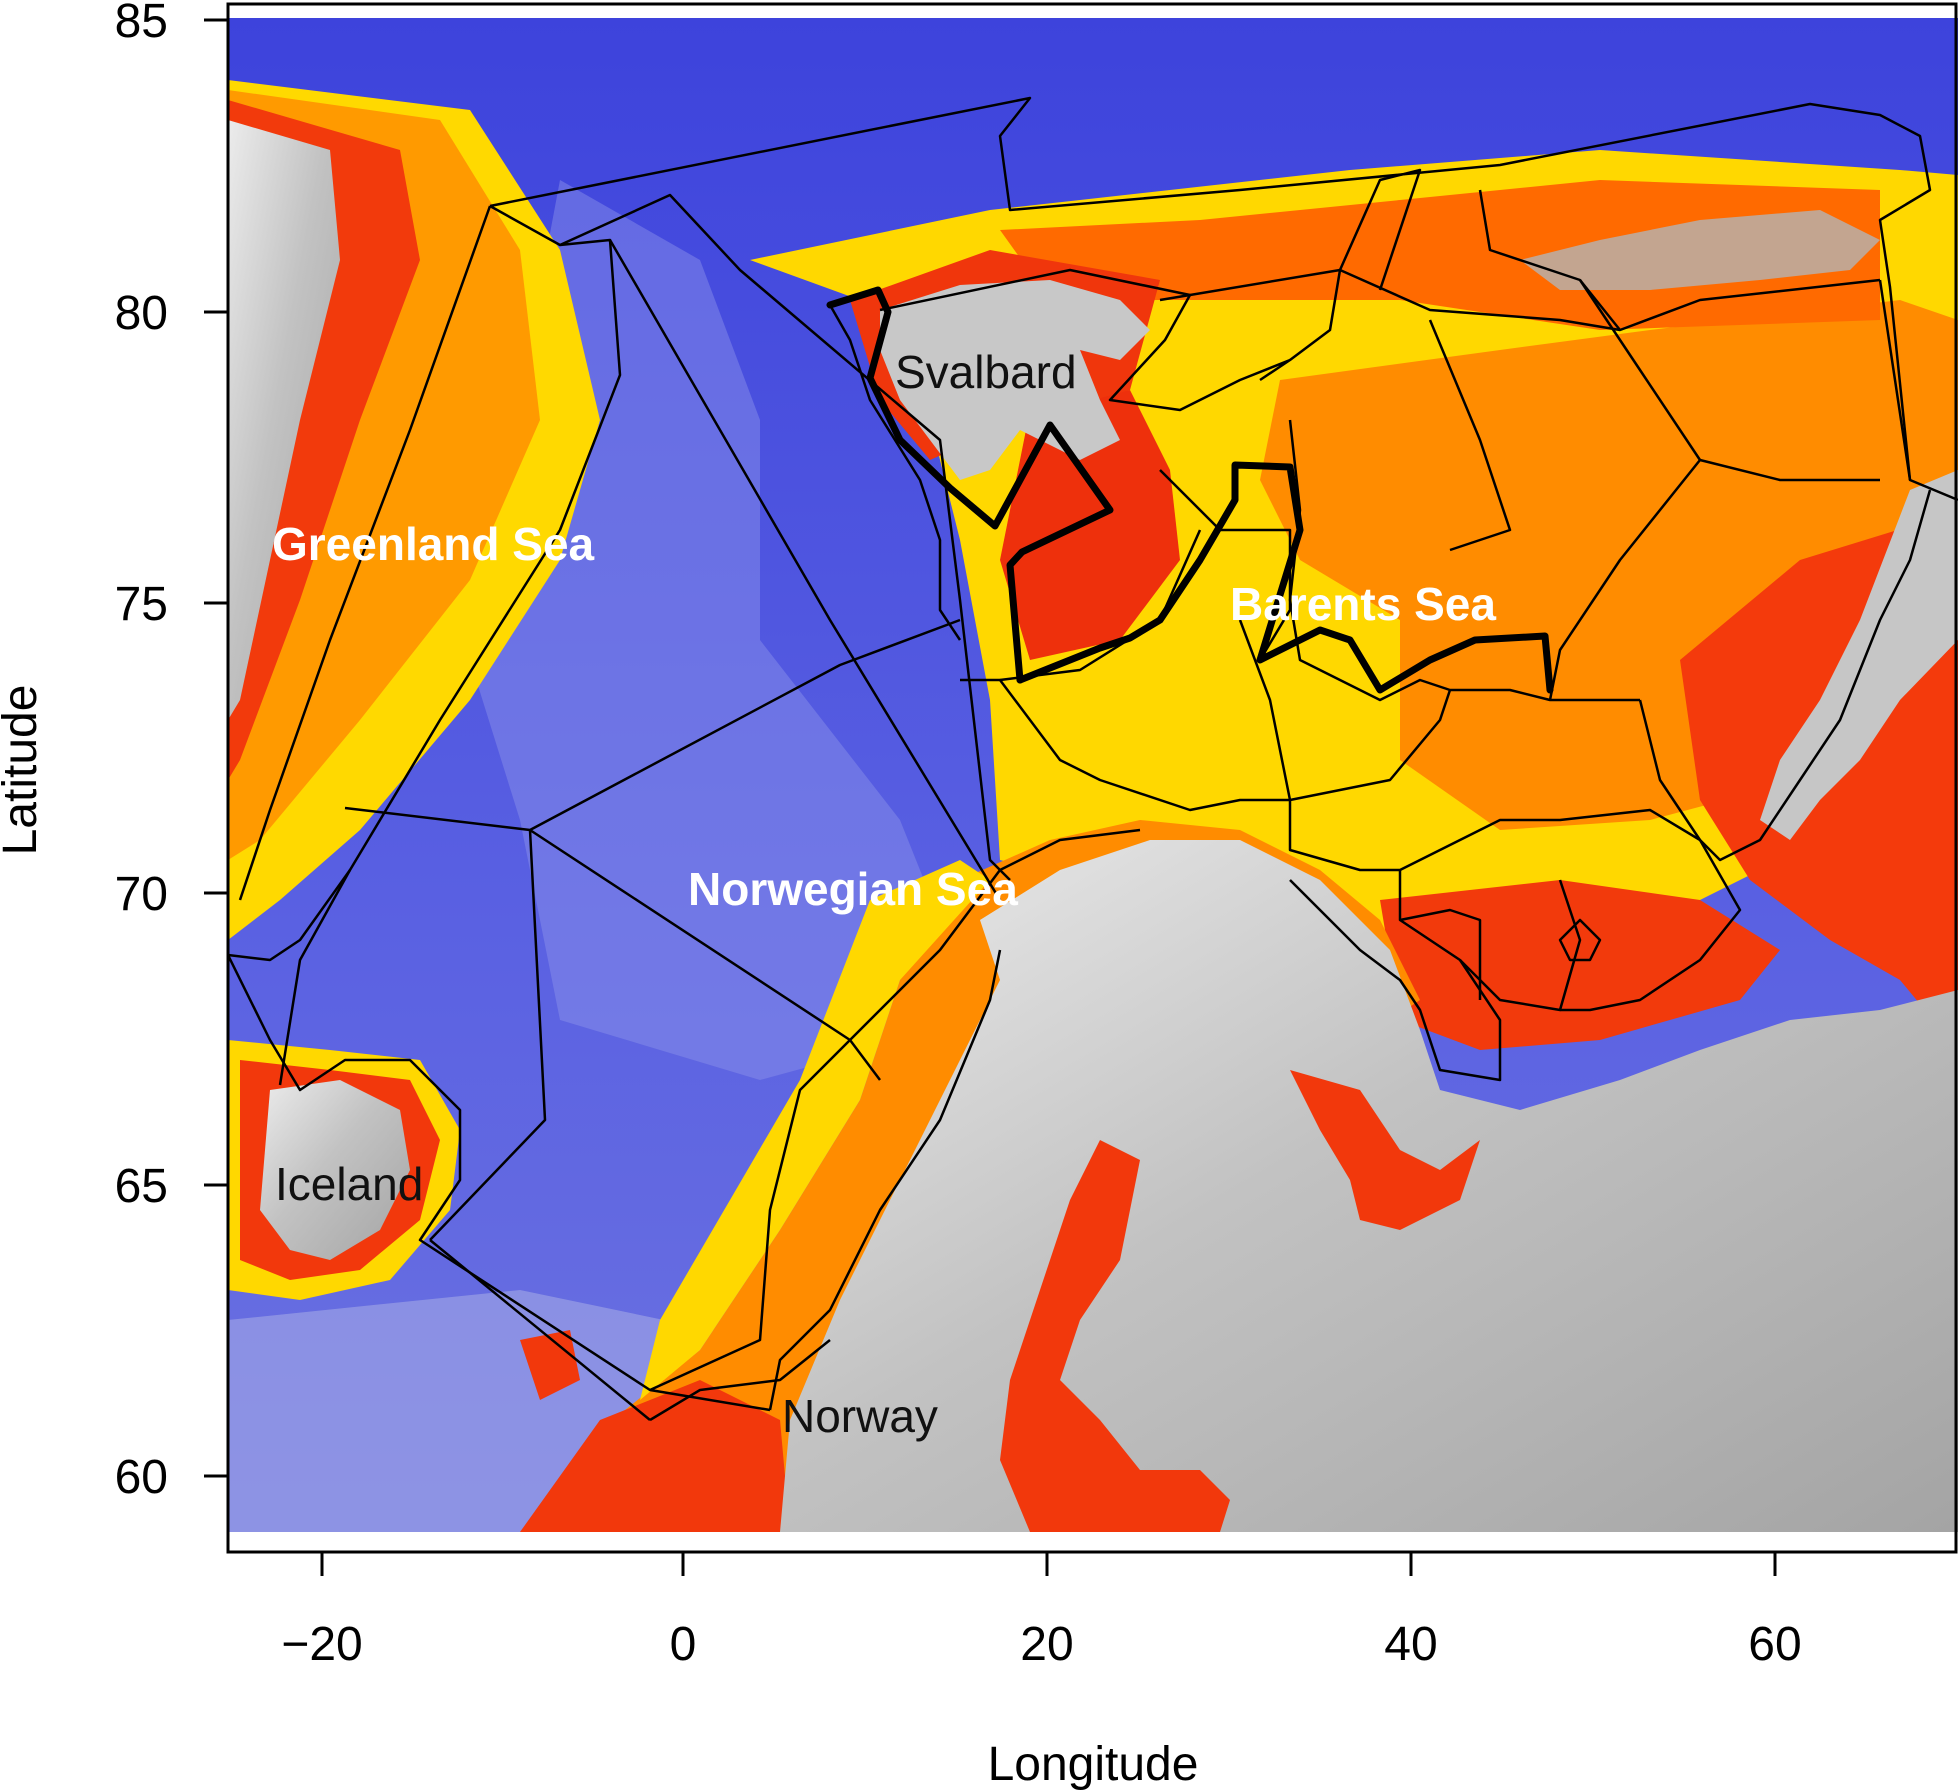 The image size is (1960, 1791). I want to click on label-barents-sea: Barents Sea, so click(1363, 604).